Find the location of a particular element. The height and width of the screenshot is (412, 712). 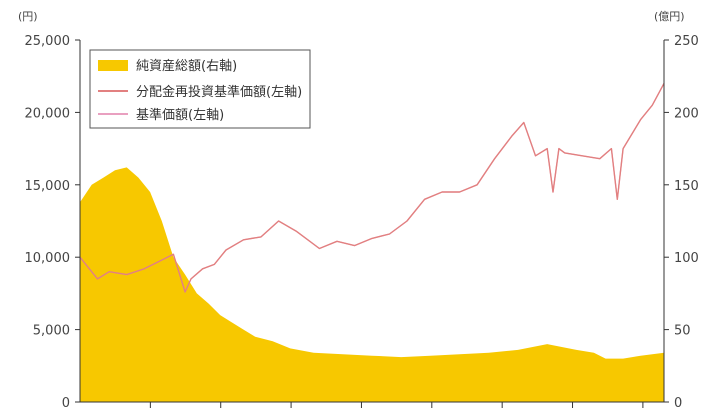

right-tick-label: 250 is located at coordinates (686, 41).